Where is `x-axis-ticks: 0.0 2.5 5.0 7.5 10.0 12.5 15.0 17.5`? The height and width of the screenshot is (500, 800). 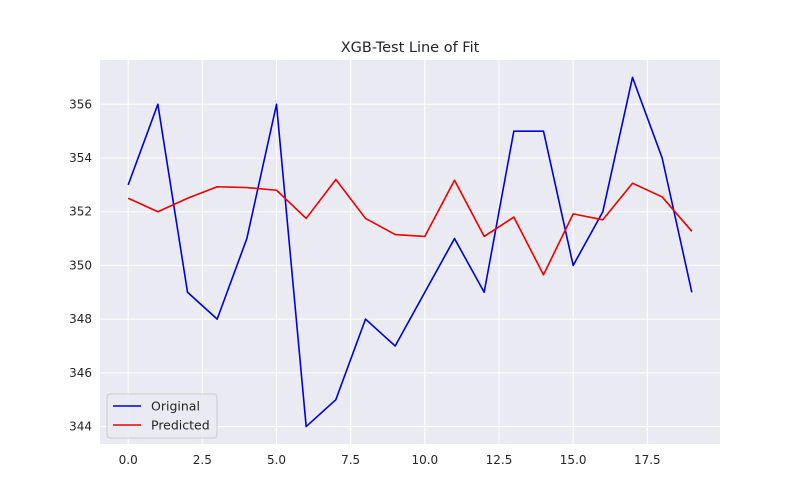 x-axis-ticks: 0.0 2.5 5.0 7.5 10.0 12.5 15.0 17.5 is located at coordinates (390, 460).